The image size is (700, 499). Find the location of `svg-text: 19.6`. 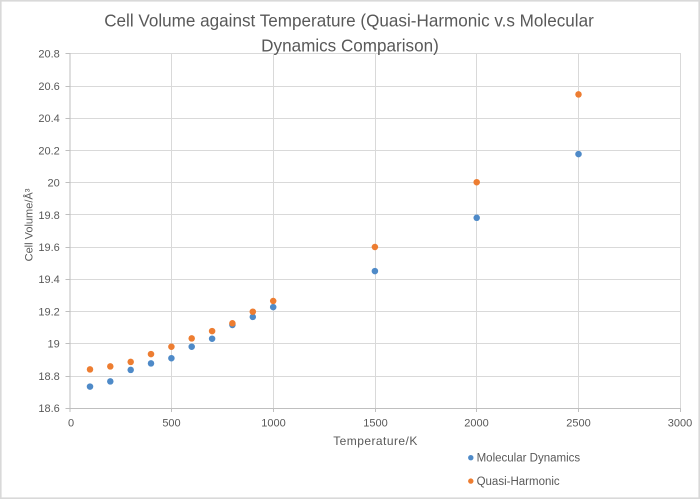

svg-text: 19.6 is located at coordinates (48, 248).